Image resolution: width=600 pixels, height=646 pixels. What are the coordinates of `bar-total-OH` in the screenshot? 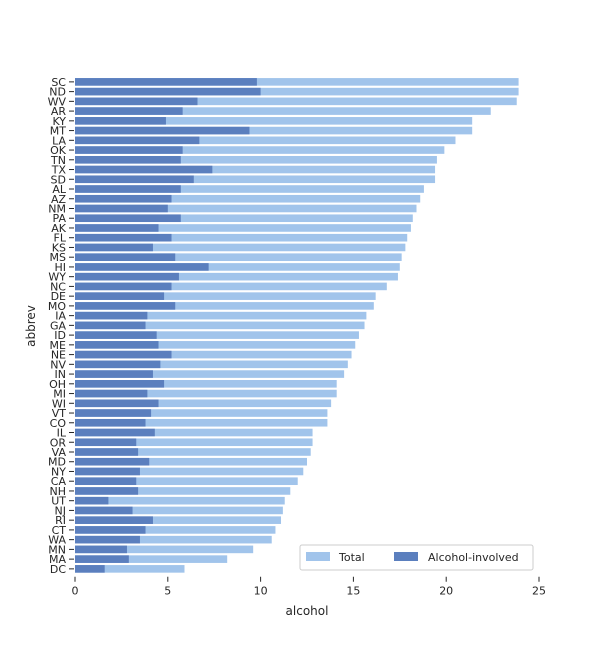 It's located at (206, 384).